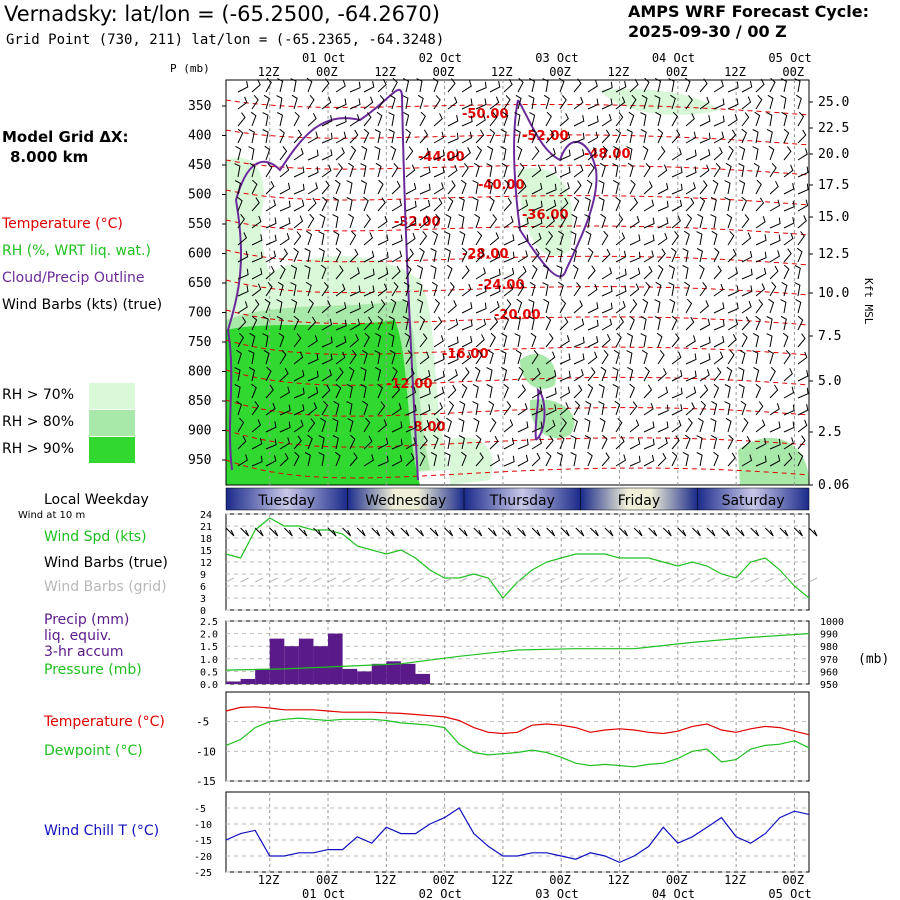 The height and width of the screenshot is (900, 900). What do you see at coordinates (203, 587) in the screenshot?
I see `wind-tick-label: 6` at bounding box center [203, 587].